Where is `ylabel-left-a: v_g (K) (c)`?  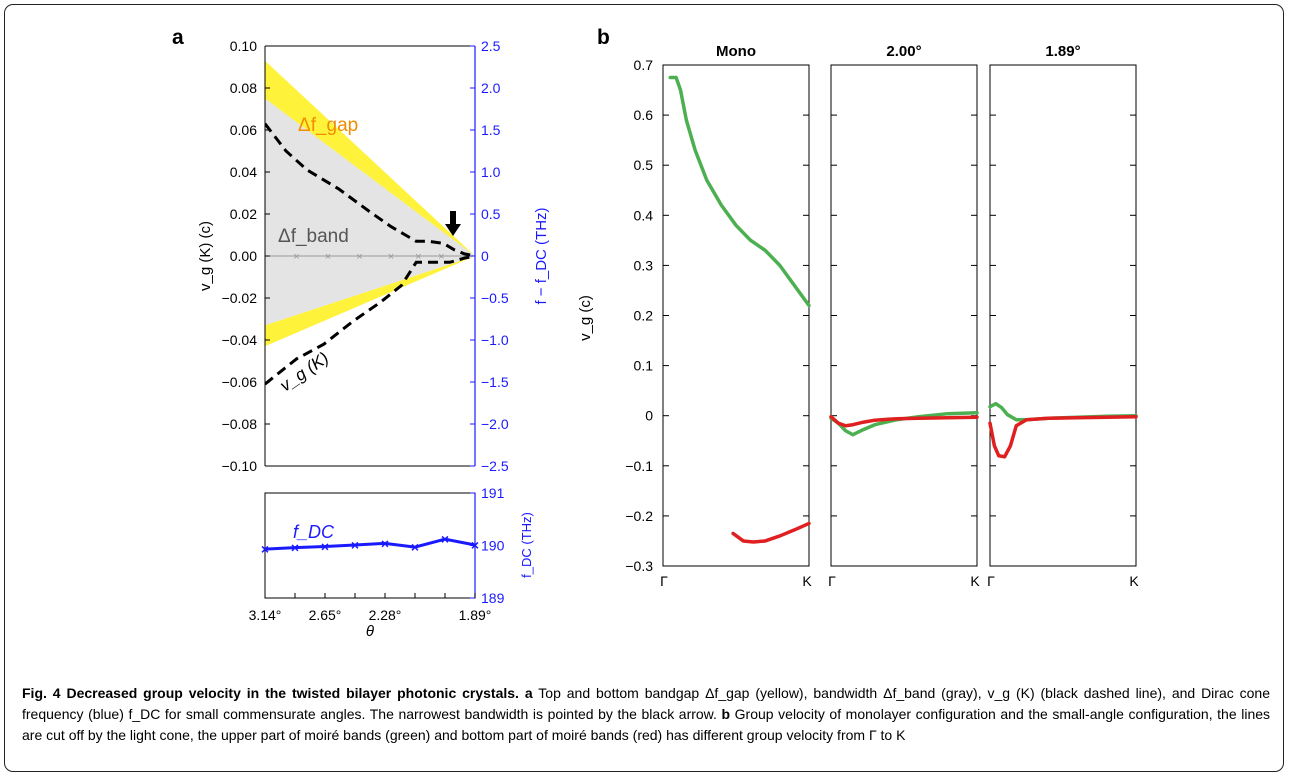 ylabel-left-a: v_g (K) (c) is located at coordinates (205, 256).